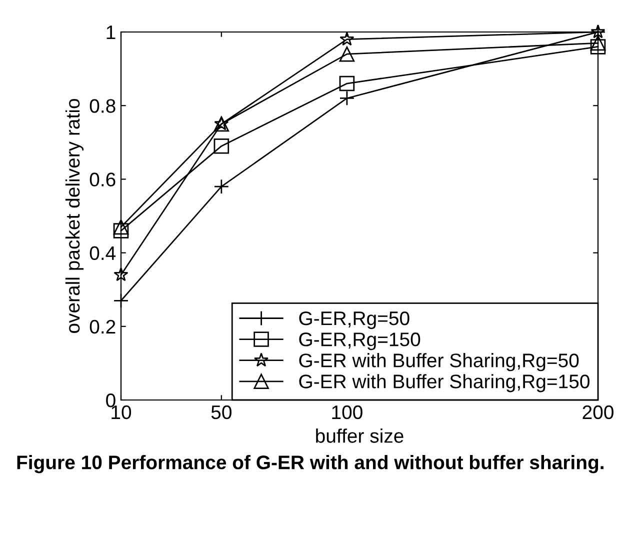 Image resolution: width=635 pixels, height=536 pixels. What do you see at coordinates (439, 362) in the screenshot?
I see `legend-label: G-ER with Buffer Sharing,Rg=50` at bounding box center [439, 362].